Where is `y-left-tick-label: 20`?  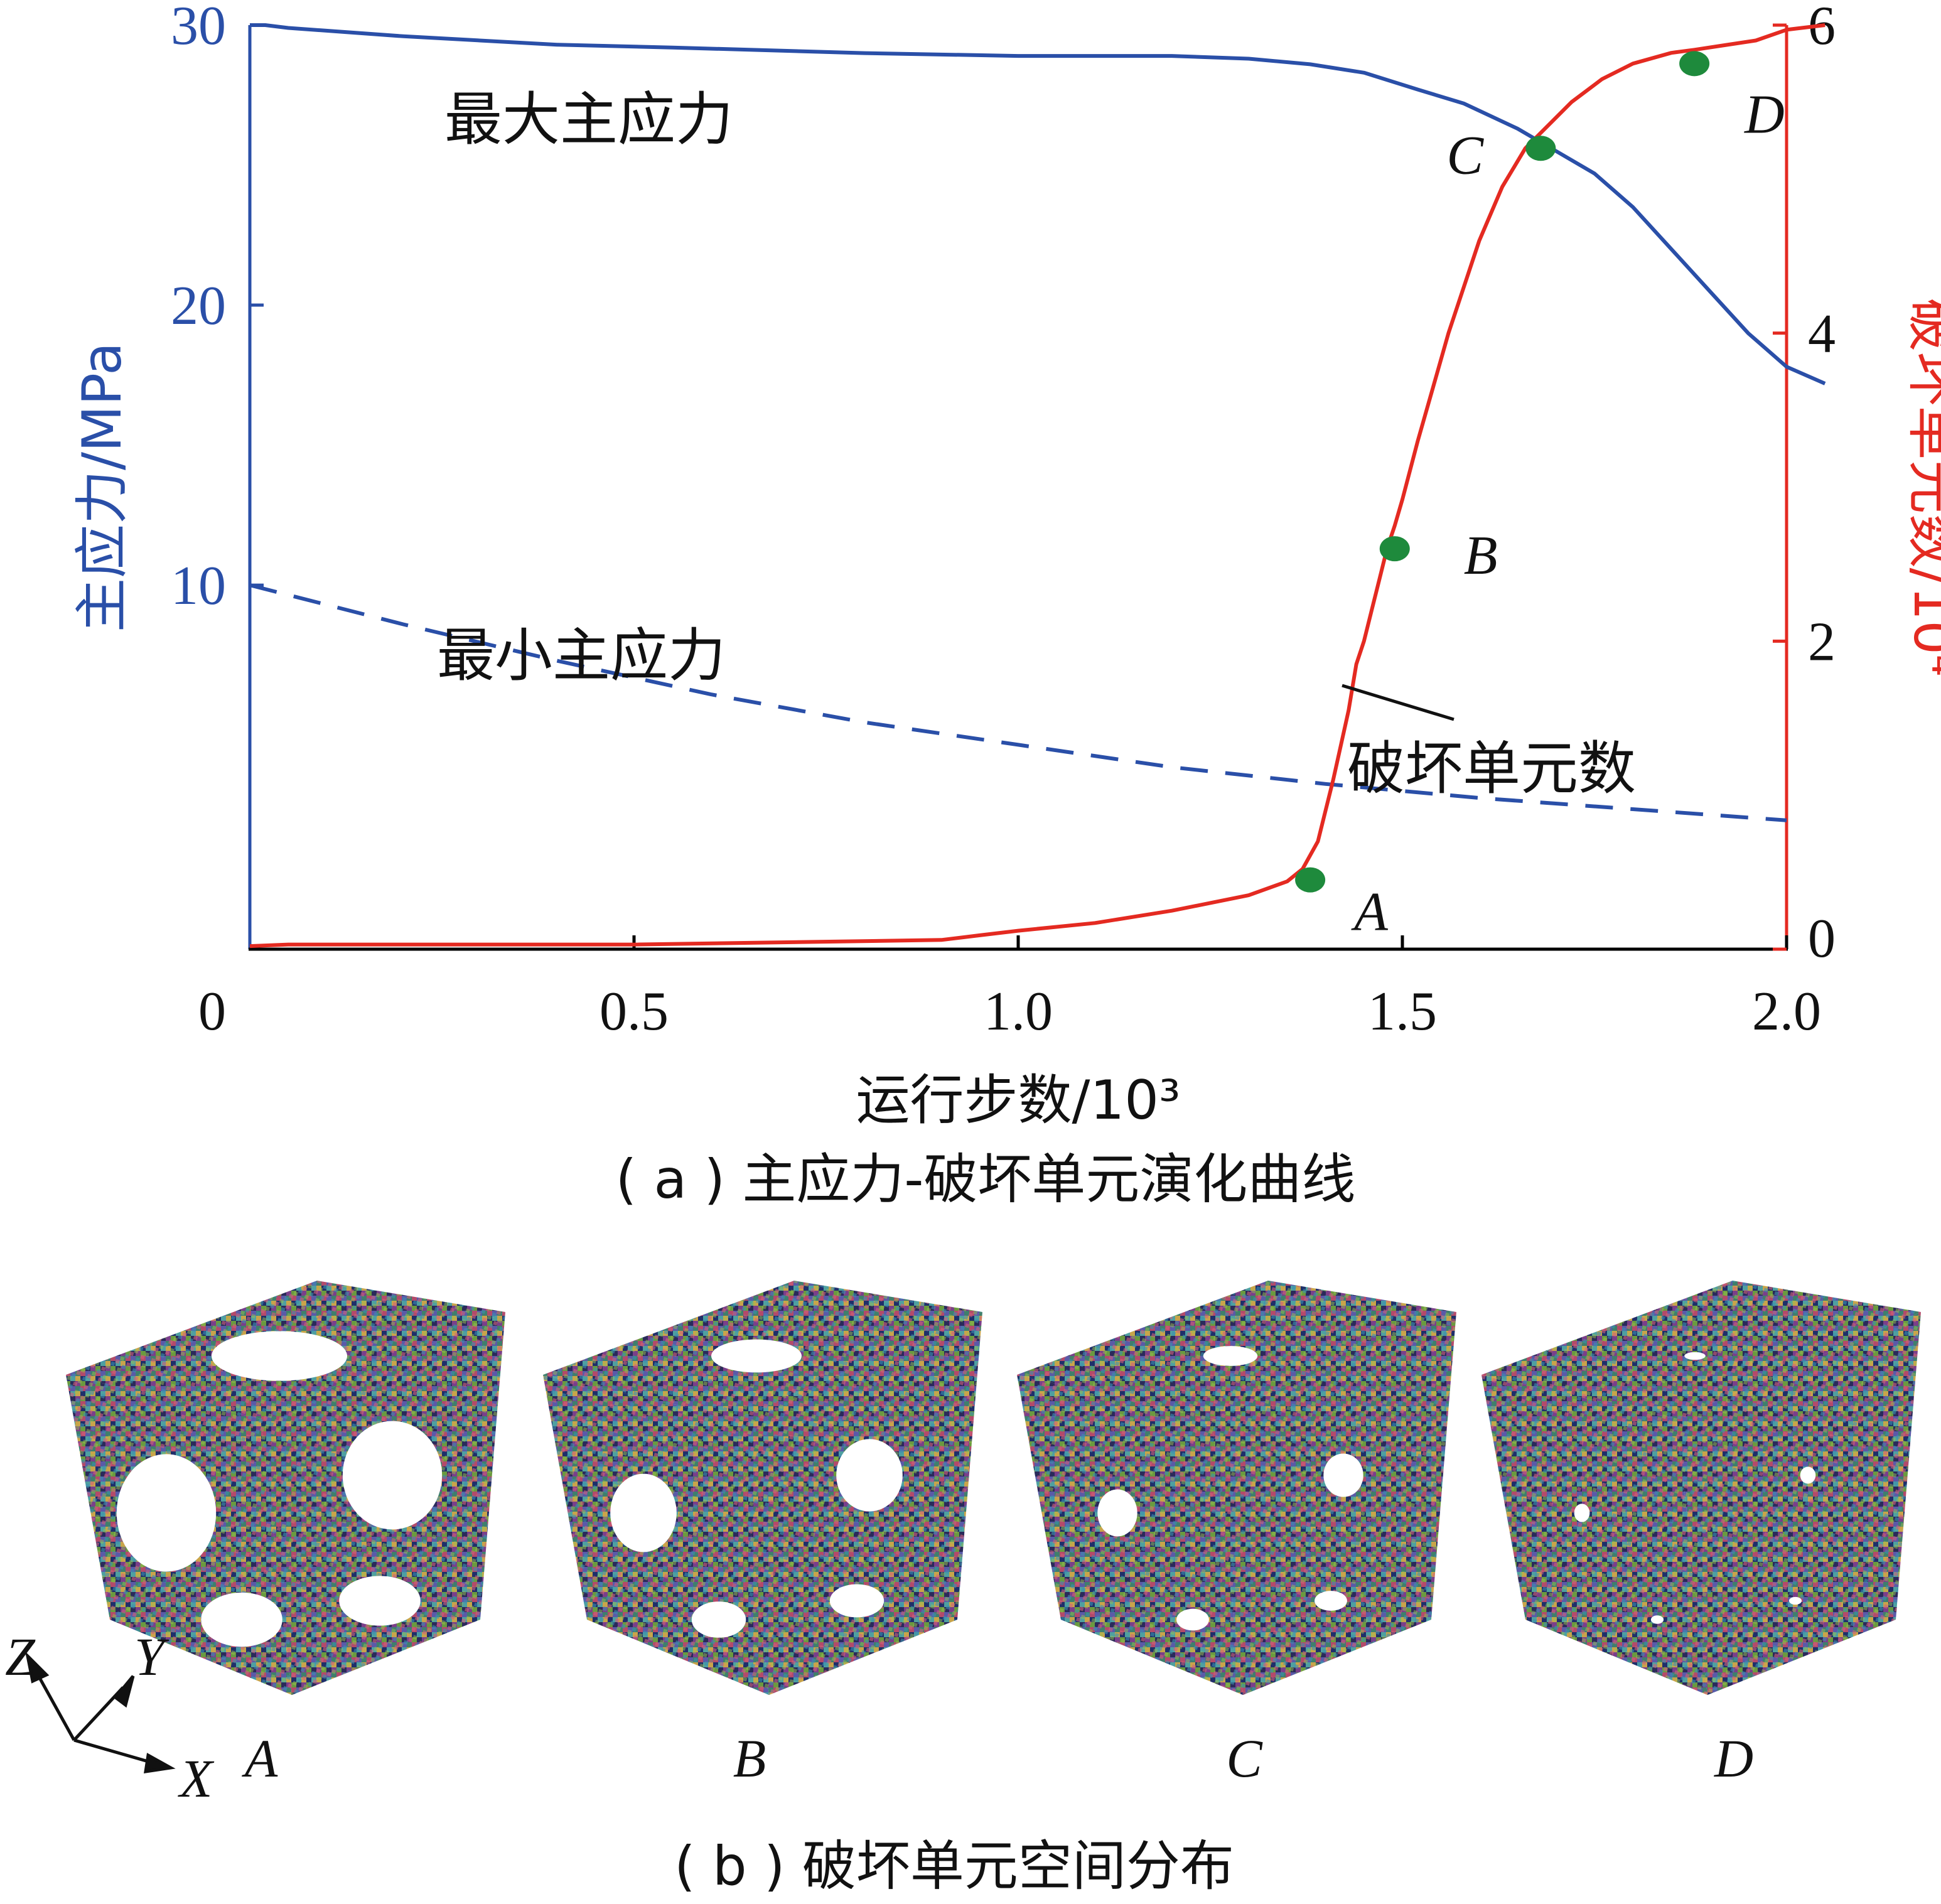
y-left-tick-label: 20 is located at coordinates (199, 306).